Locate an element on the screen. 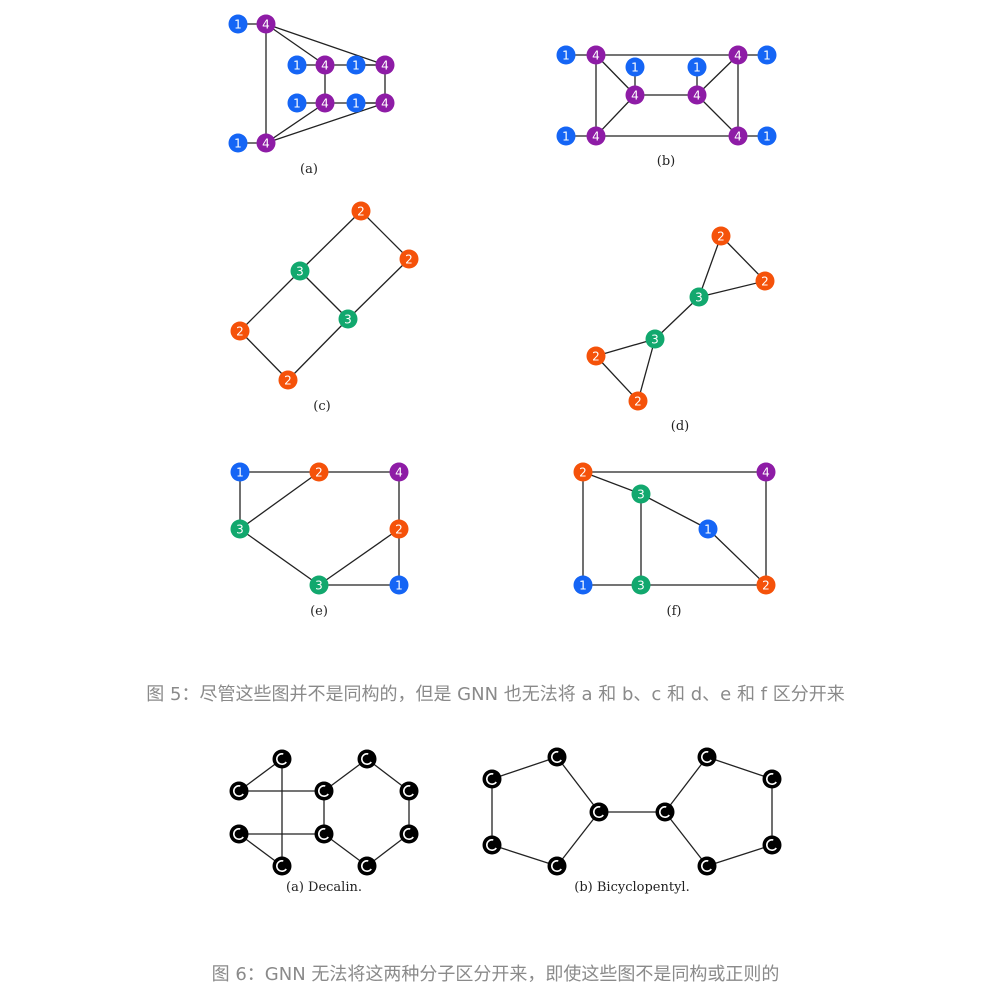 Image resolution: width=991 pixels, height=991 pixels. edge-c5-c6 is located at coordinates (264, 355).